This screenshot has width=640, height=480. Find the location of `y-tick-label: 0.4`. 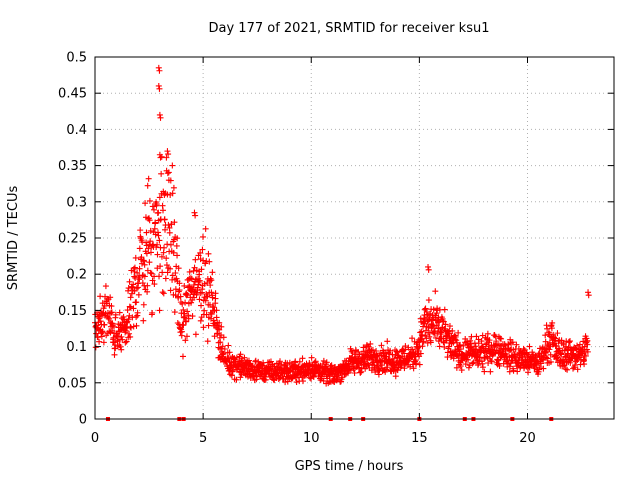

y-tick-label: 0.4 is located at coordinates (76, 130).